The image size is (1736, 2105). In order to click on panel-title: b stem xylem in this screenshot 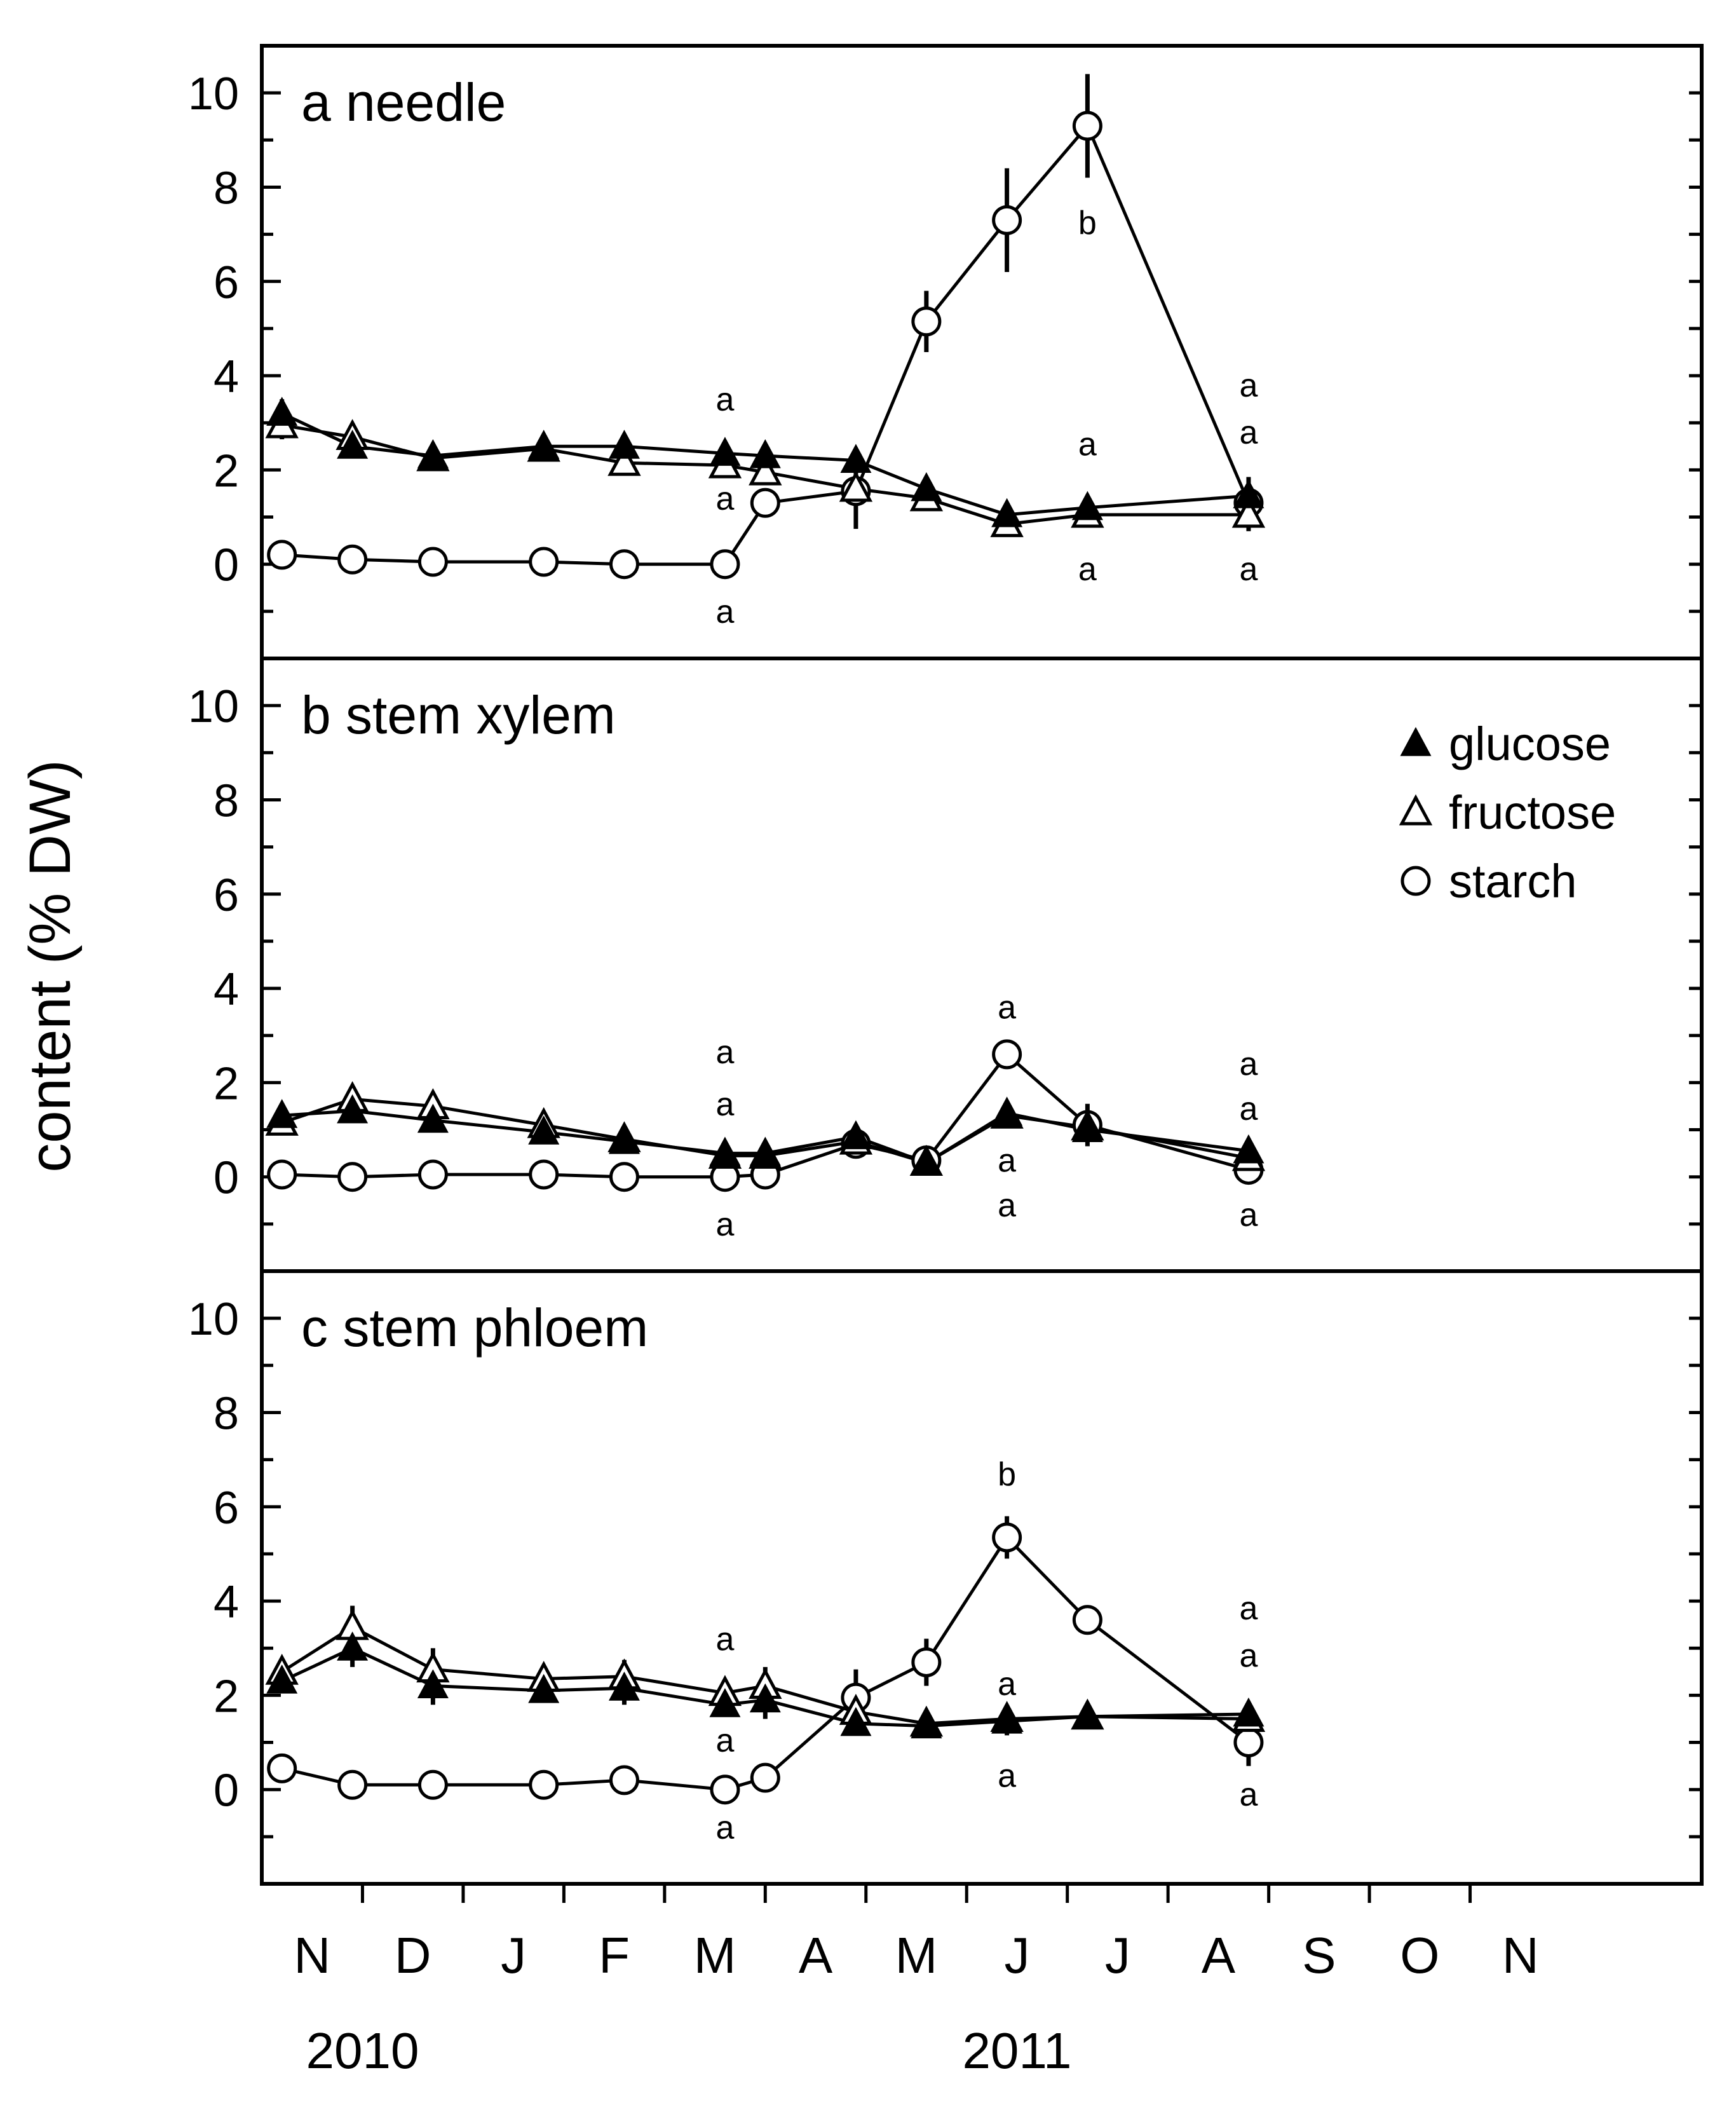, I will do `click(458, 715)`.